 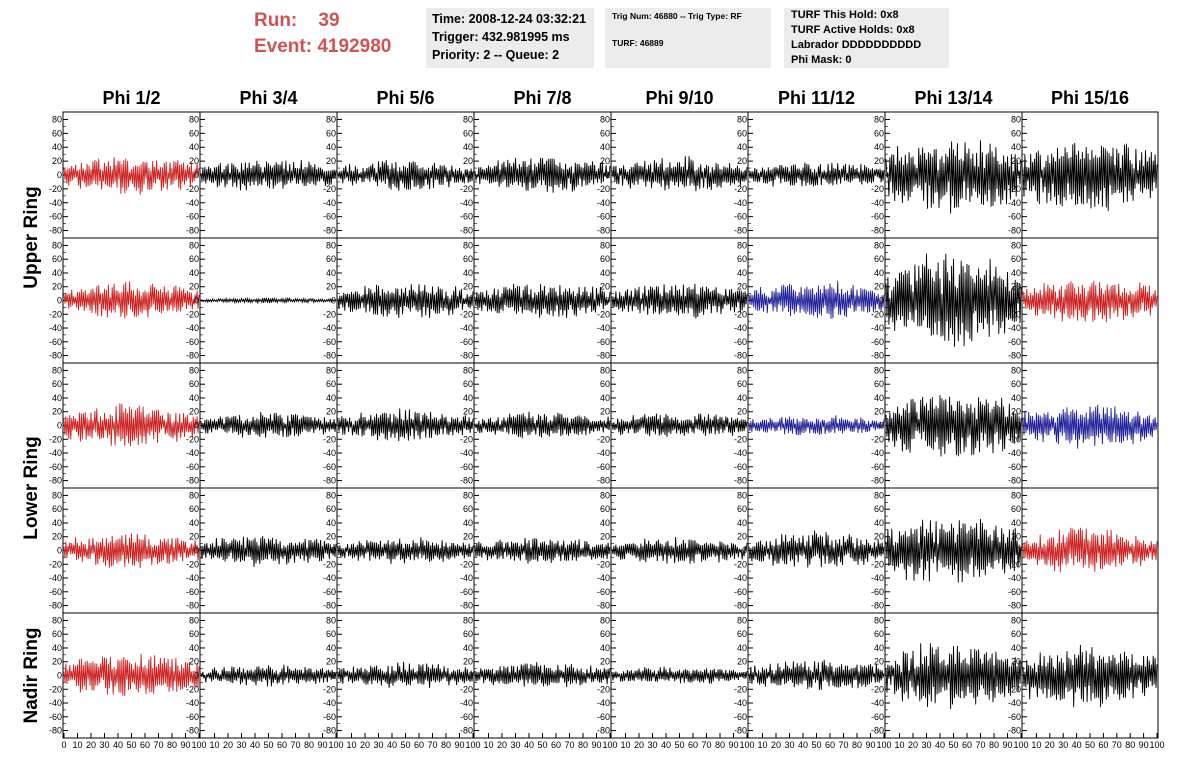 What do you see at coordinates (55, 564) in the screenshot?
I see `y-tick-label-r4-c1--20: -20` at bounding box center [55, 564].